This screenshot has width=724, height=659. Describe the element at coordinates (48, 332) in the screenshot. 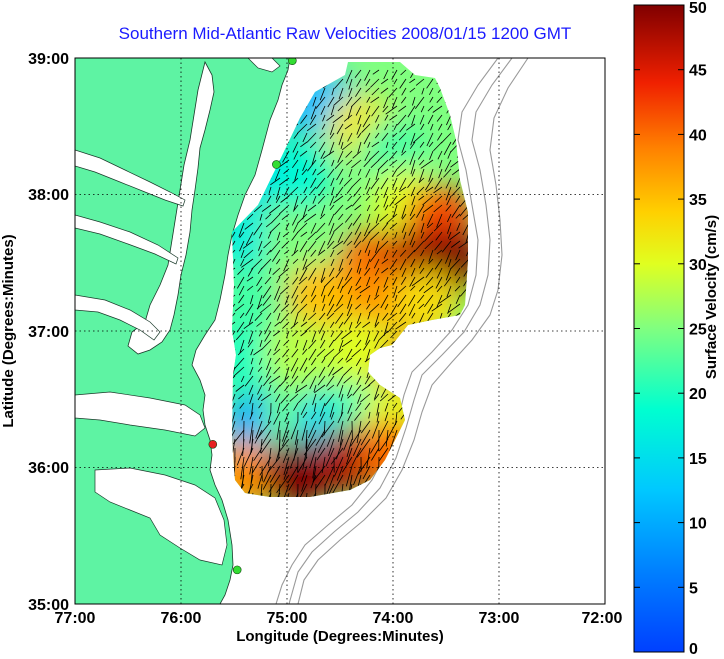

I see `y-tick-label: 37:00` at that location.